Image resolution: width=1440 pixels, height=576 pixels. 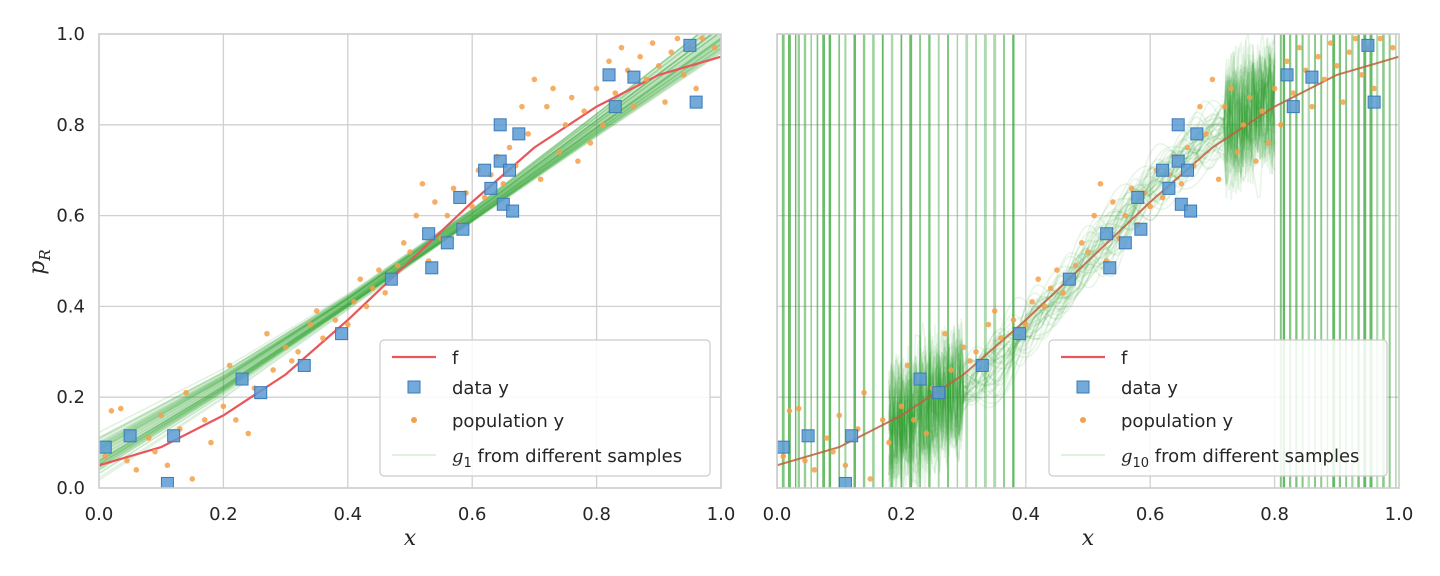 What do you see at coordinates (721, 514) in the screenshot?
I see `x-tick-label: 1.0` at bounding box center [721, 514].